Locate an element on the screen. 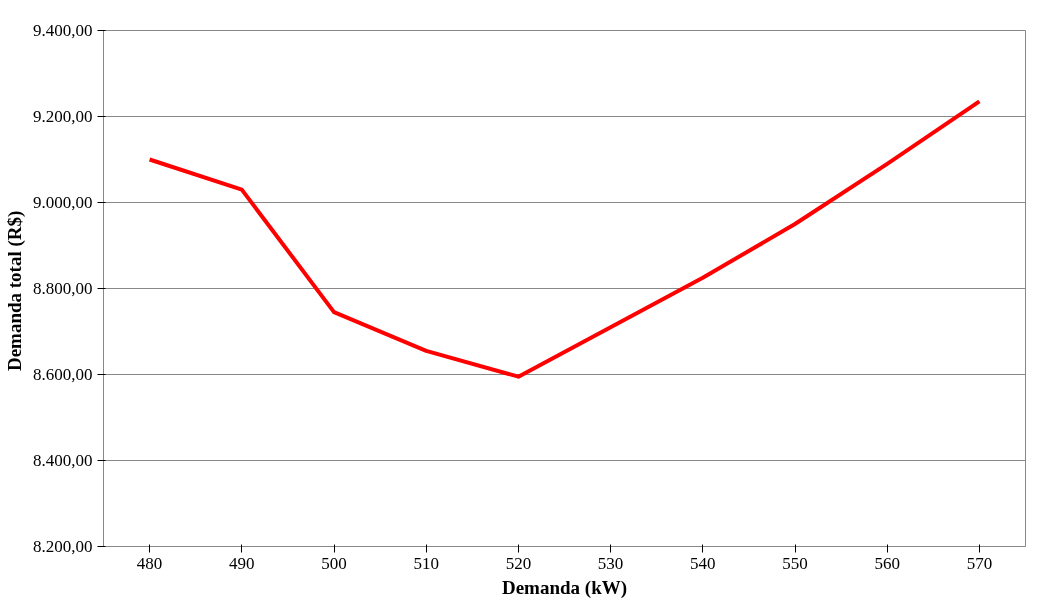  y-tick-label: 8.800,00 is located at coordinates (63, 288).